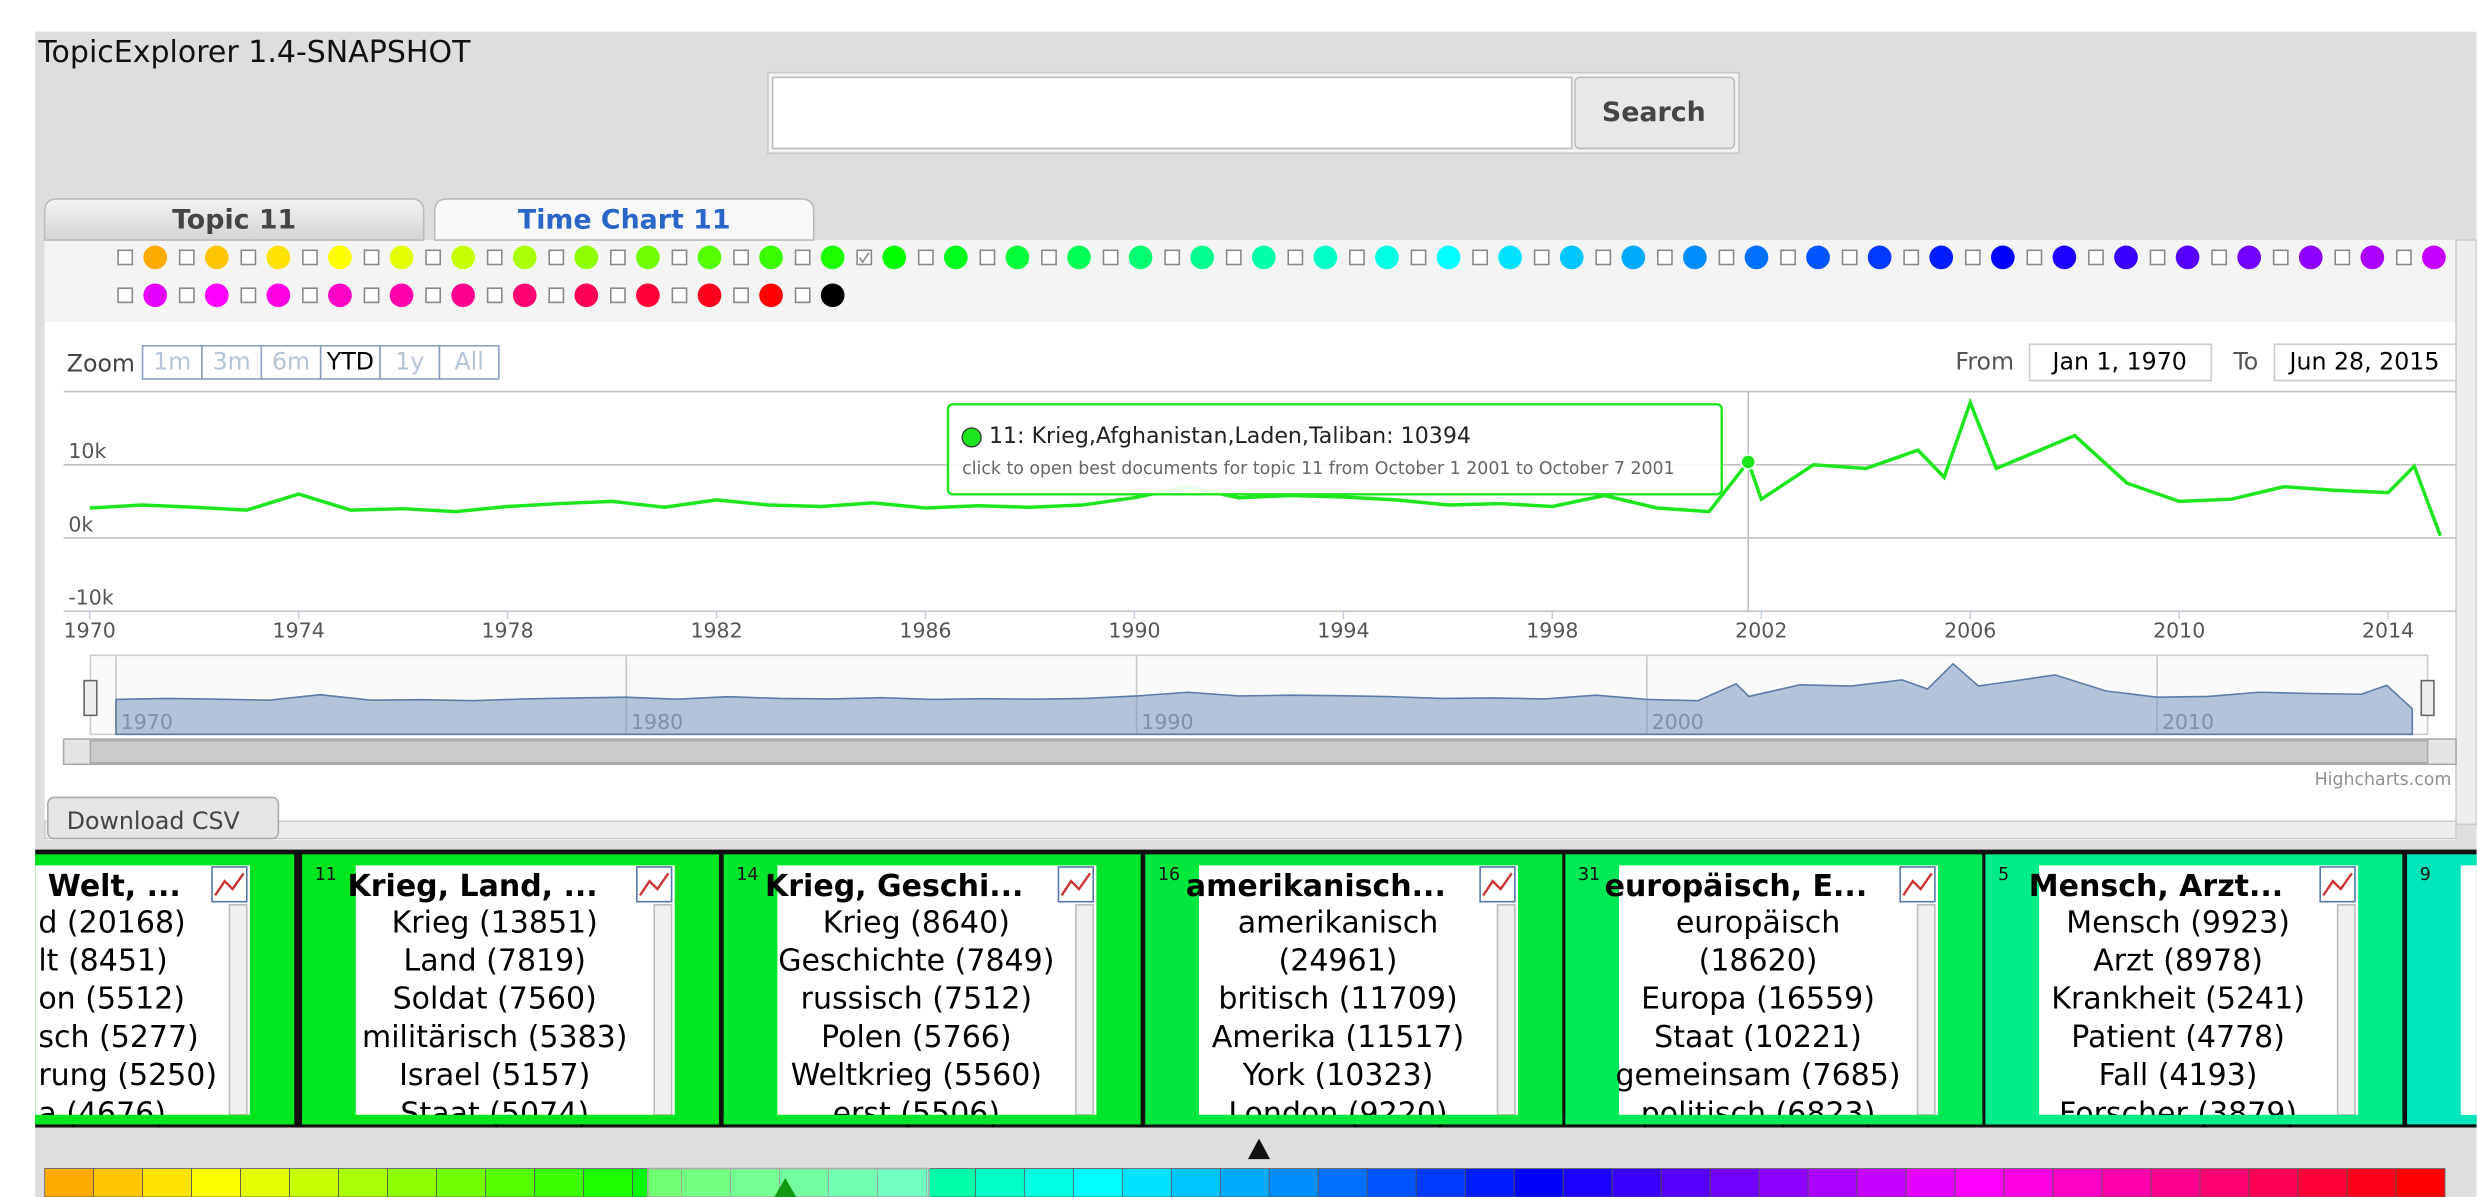 The width and height of the screenshot is (2477, 1197). I want to click on search-input, so click(1172, 113).